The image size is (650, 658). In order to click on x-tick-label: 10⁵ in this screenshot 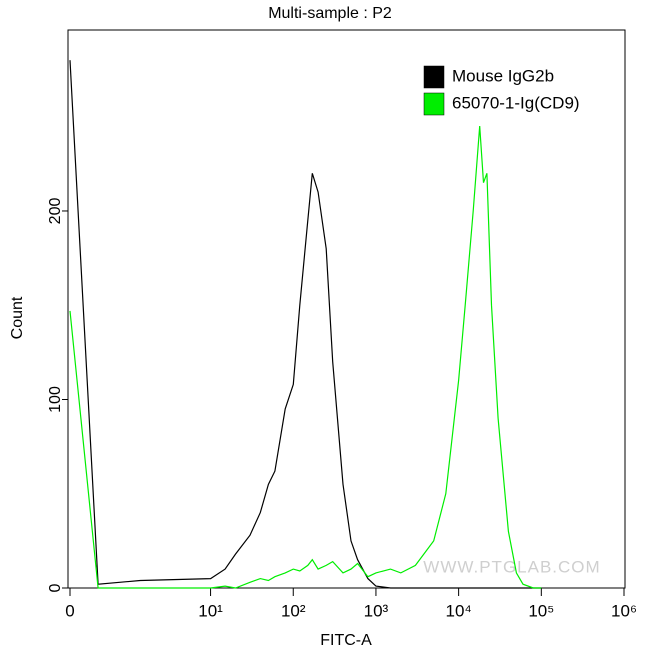, I will do `click(541, 610)`.